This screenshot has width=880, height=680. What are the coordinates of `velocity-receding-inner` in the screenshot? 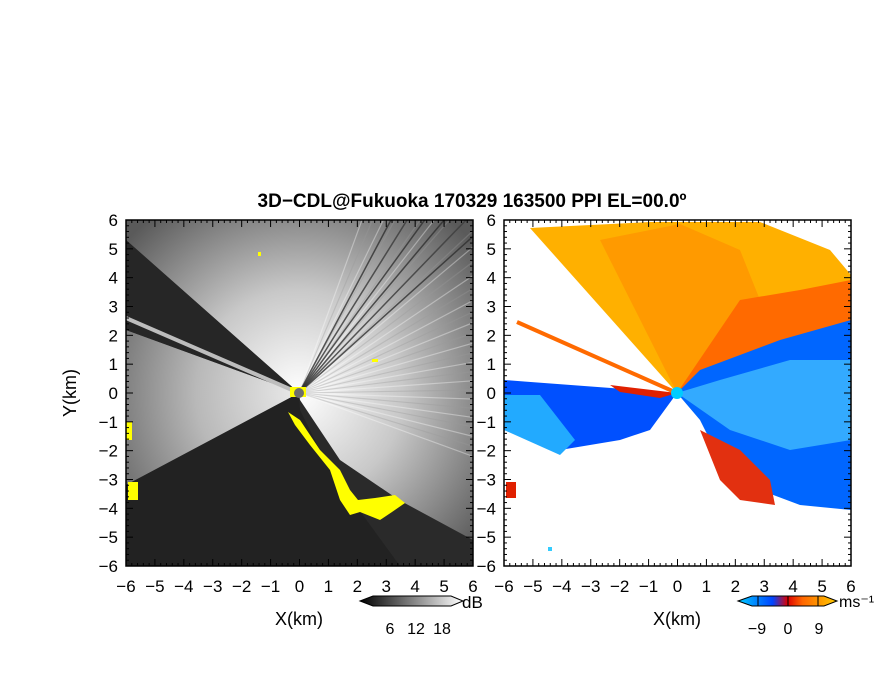 It's located at (680, 308).